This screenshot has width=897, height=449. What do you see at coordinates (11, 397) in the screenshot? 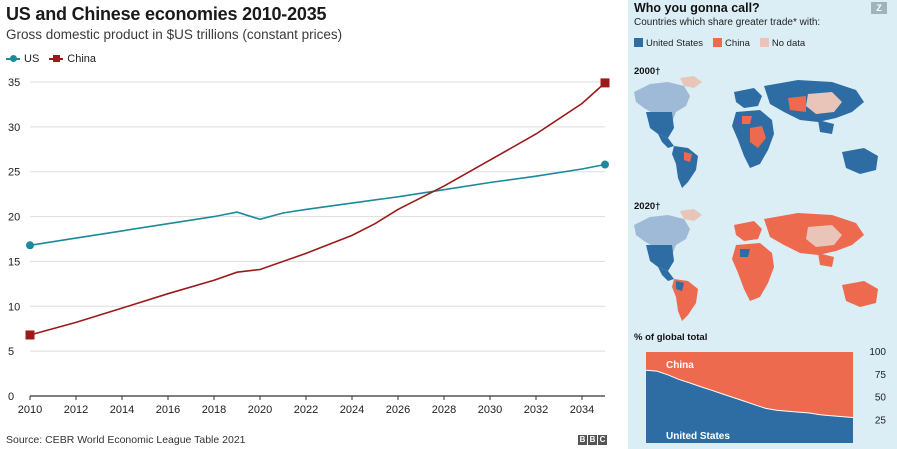
I see `y-tick-label: 0` at bounding box center [11, 397].